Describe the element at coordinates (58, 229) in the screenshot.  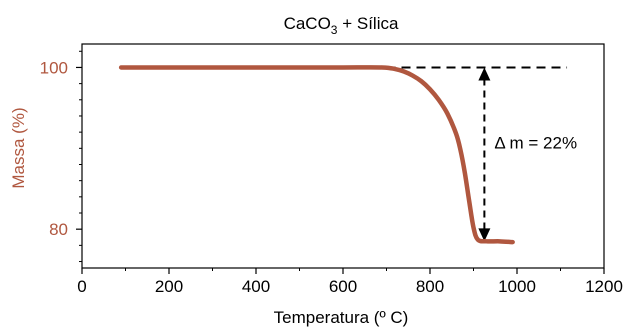
I see `y-tick-label: 80` at that location.